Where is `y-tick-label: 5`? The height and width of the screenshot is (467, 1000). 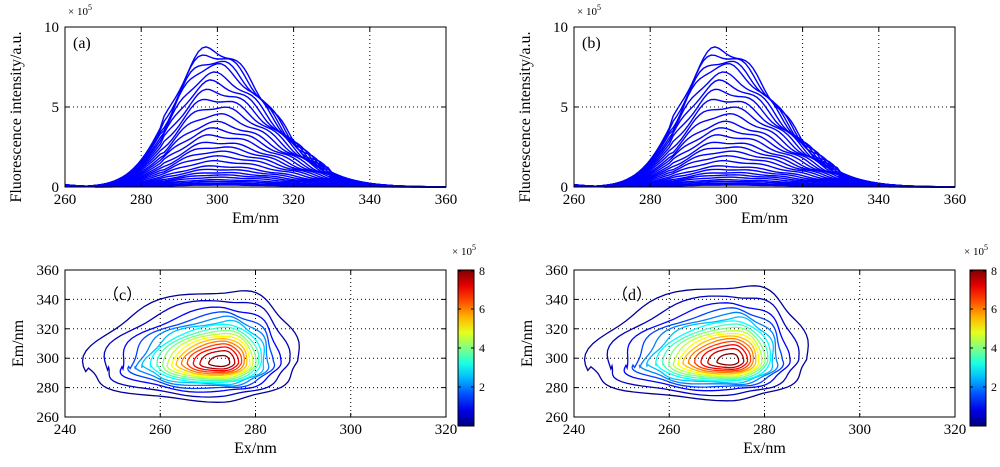
y-tick-label: 5 is located at coordinates (56, 108).